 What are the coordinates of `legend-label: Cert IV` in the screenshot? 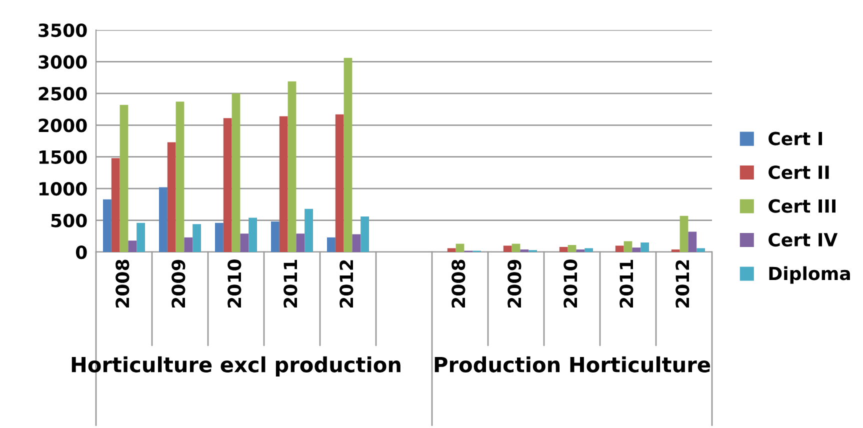 It's located at (803, 239).